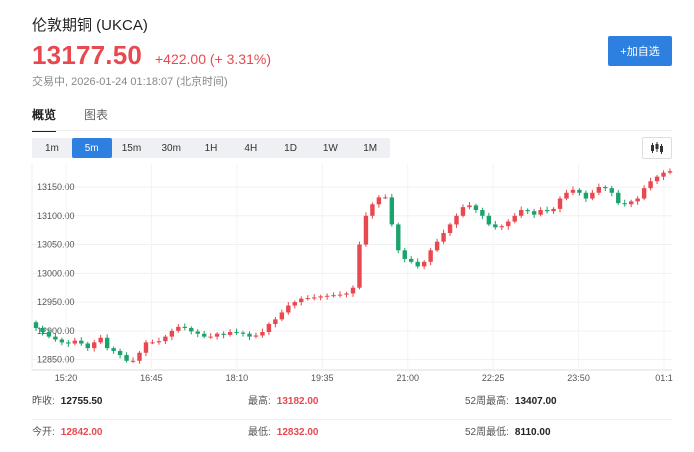  I want to click on stat-value: 13407.00, so click(535, 401).